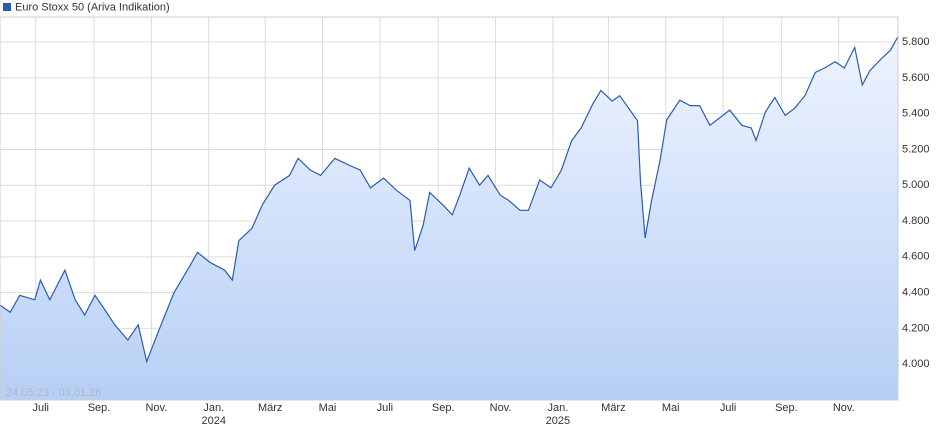 This screenshot has height=435, width=940. Describe the element at coordinates (214, 421) in the screenshot. I see `x-year-label: 2024` at that location.